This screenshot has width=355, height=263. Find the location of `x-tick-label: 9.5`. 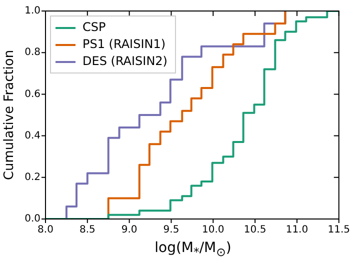

x-tick-label: 9.5 is located at coordinates (171, 230).